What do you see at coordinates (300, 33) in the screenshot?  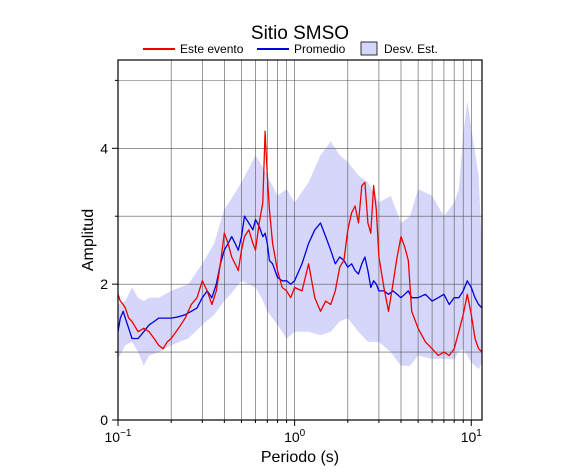 I see `chart-title: Sitio SMSO` at bounding box center [300, 33].